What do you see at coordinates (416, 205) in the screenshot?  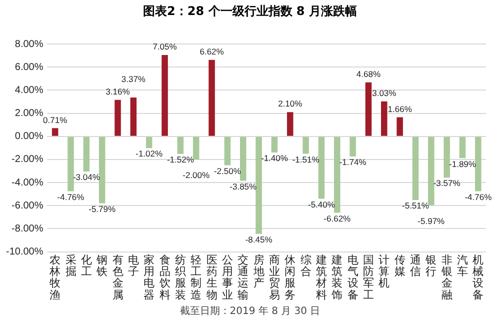 I see `data-label: -5.51%` at bounding box center [416, 205].